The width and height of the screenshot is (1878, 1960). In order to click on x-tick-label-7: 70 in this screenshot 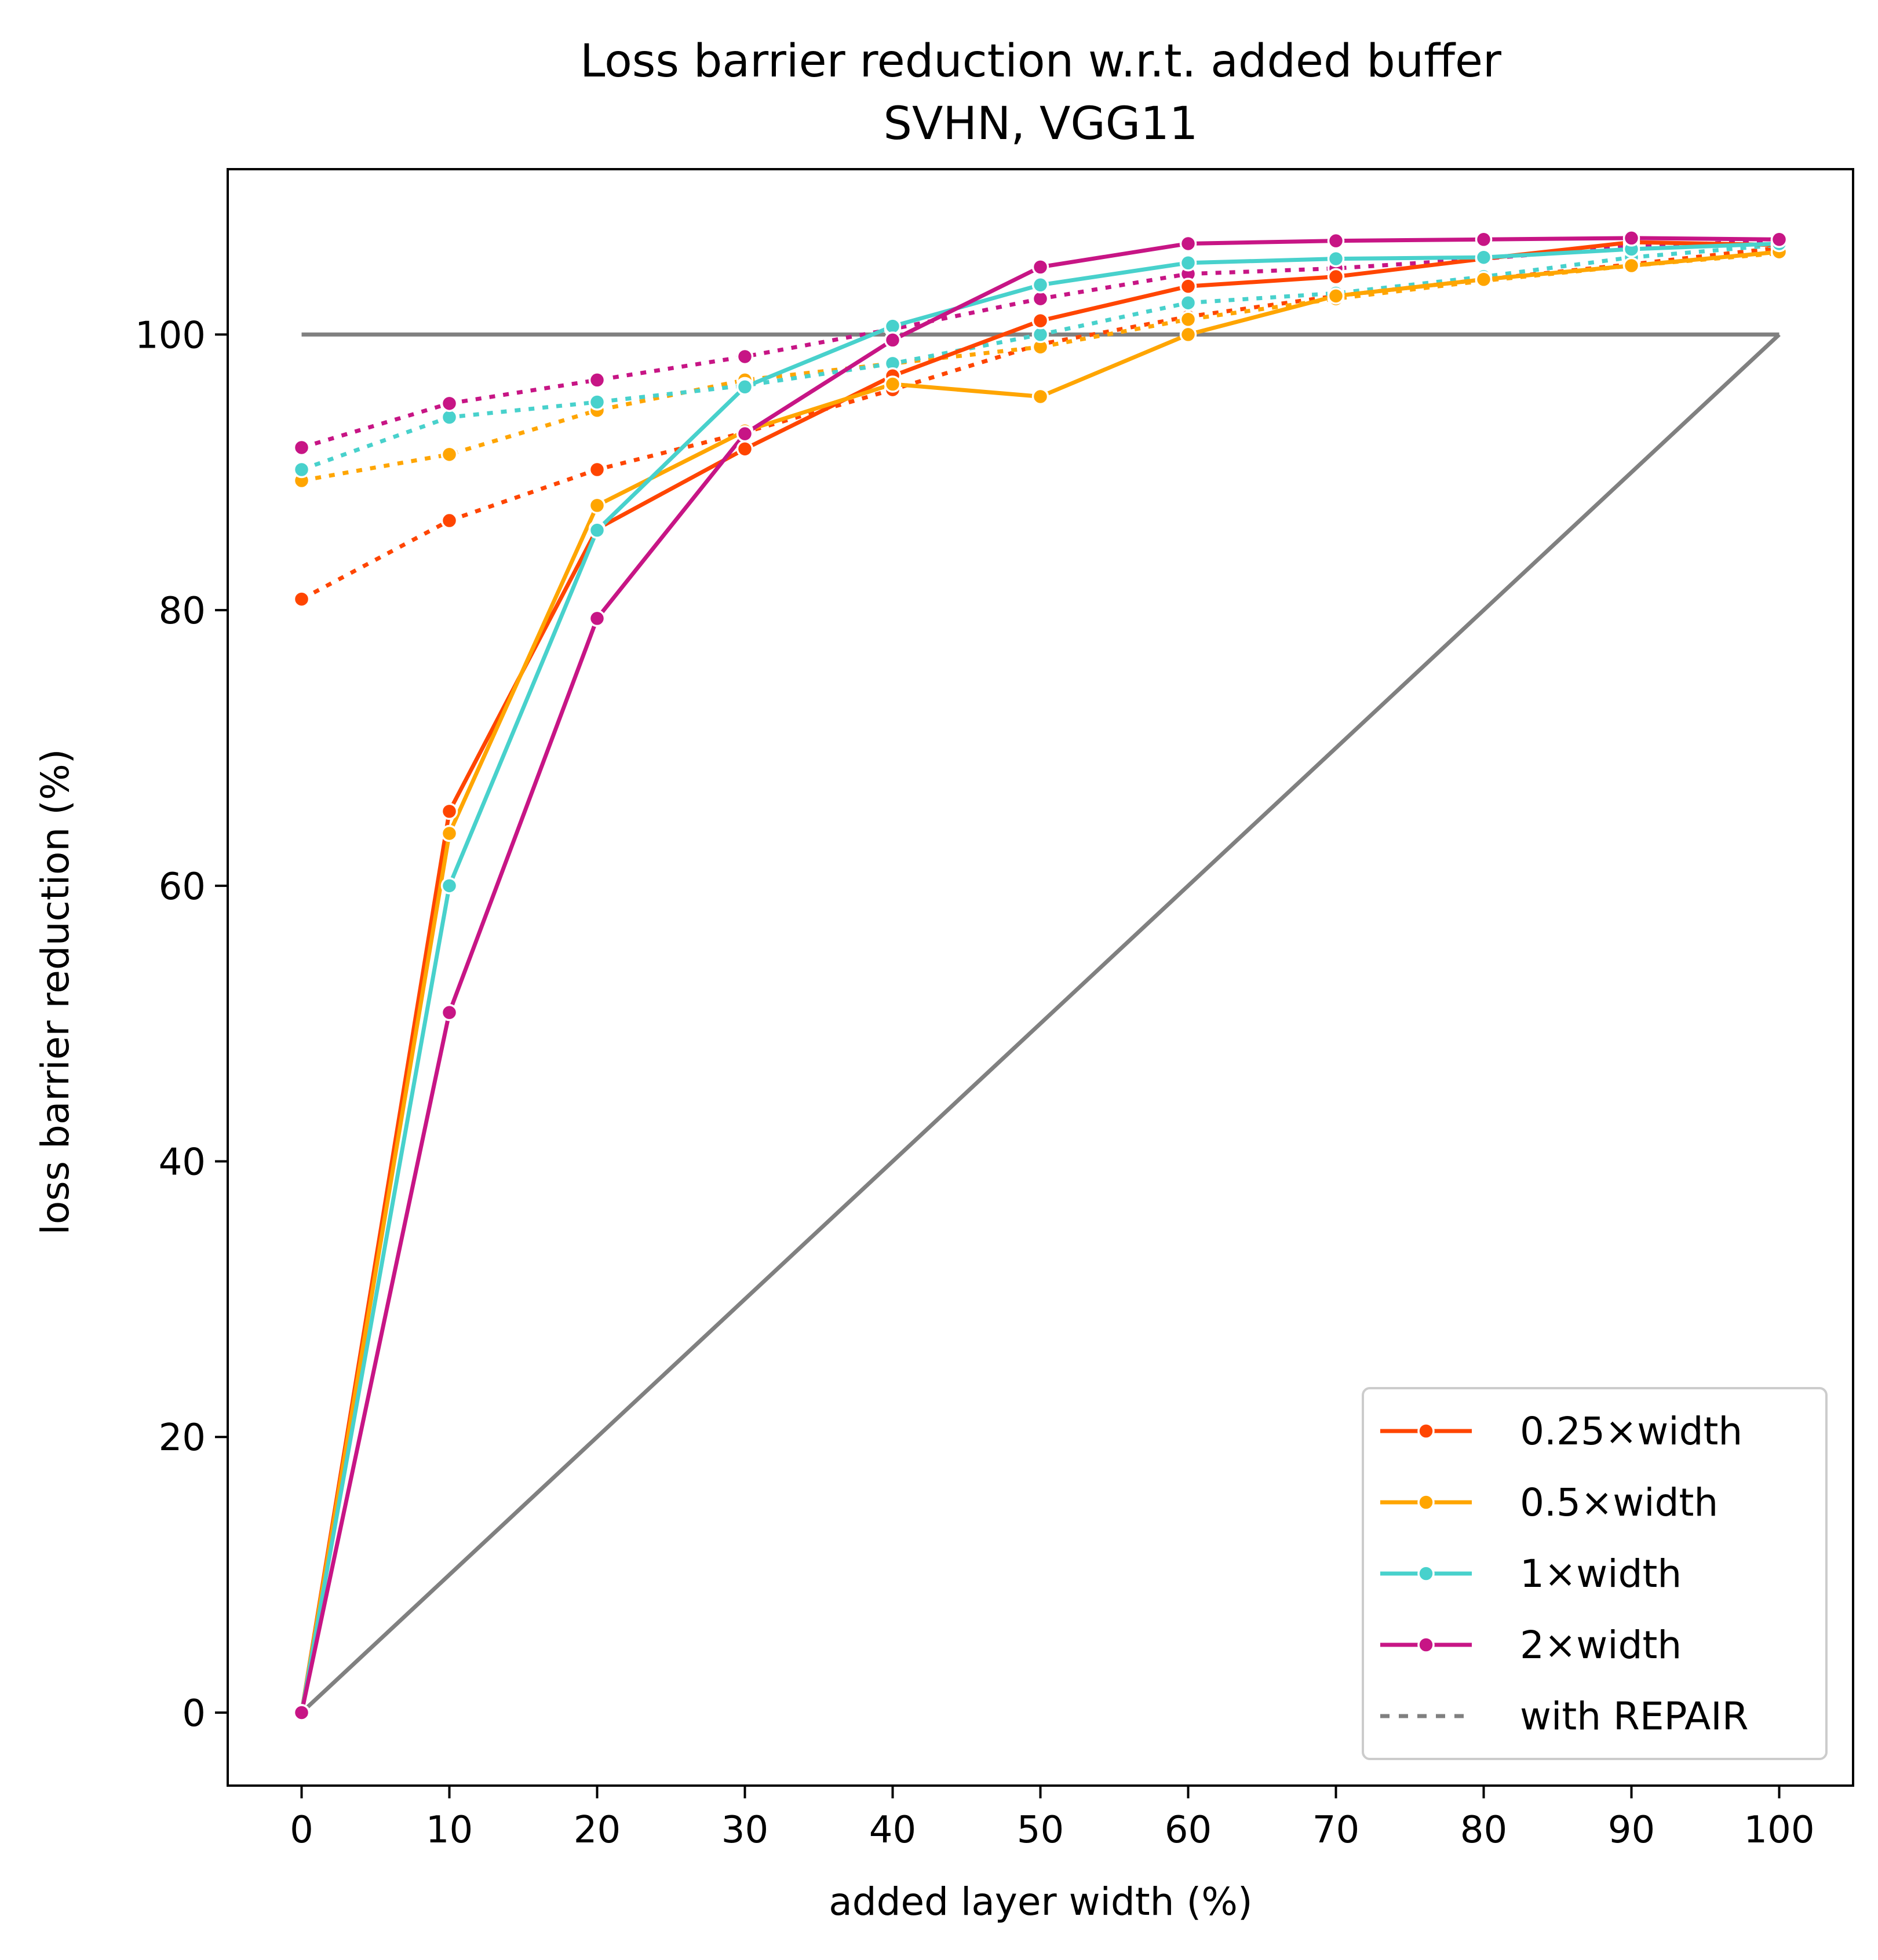, I will do `click(1335, 1830)`.